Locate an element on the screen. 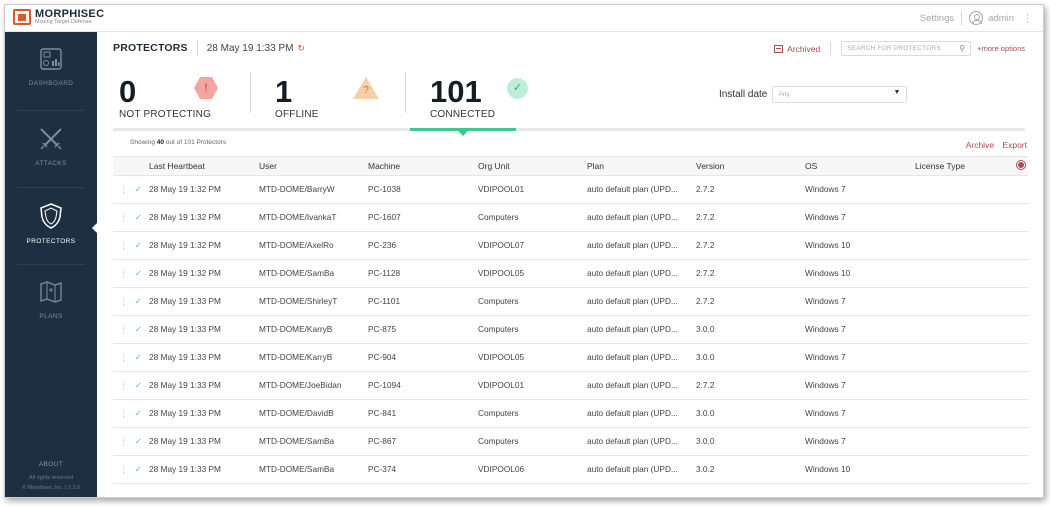 Image resolution: width=1050 pixels, height=506 pixels. column-settings-gear-icon is located at coordinates (1021, 165).